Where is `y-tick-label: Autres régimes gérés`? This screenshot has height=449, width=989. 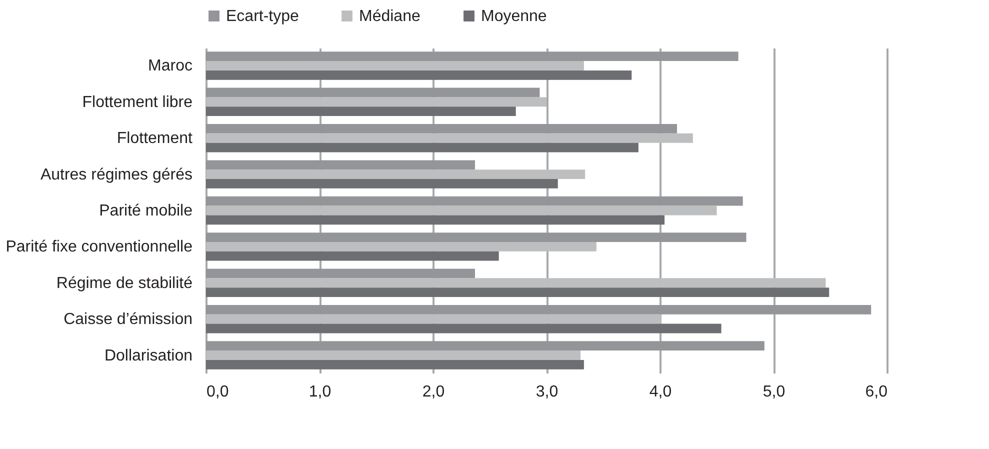 y-tick-label: Autres régimes gérés is located at coordinates (116, 175).